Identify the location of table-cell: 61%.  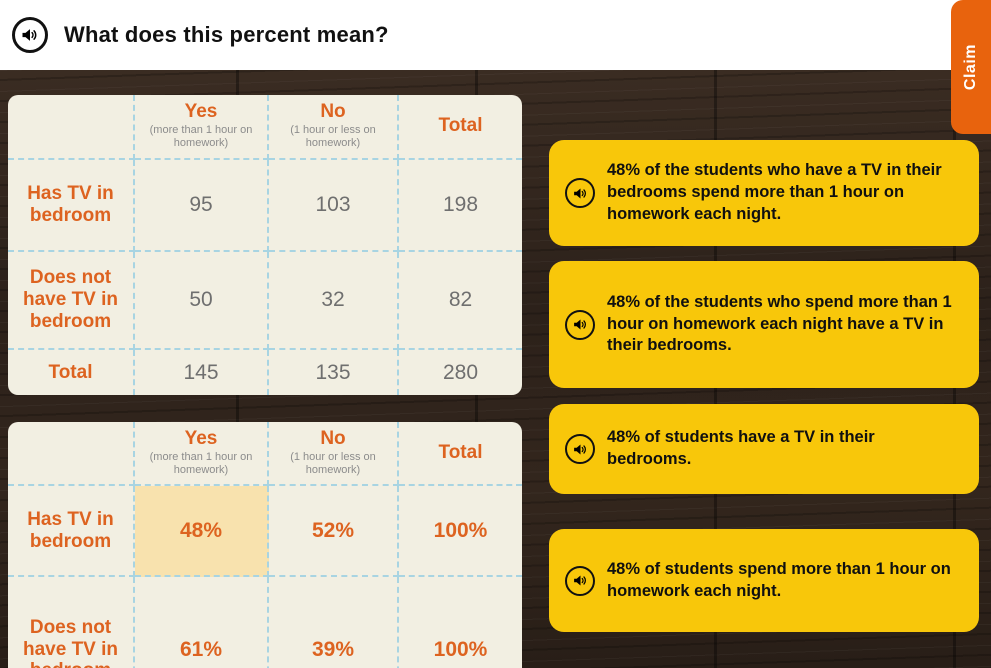
(202, 622).